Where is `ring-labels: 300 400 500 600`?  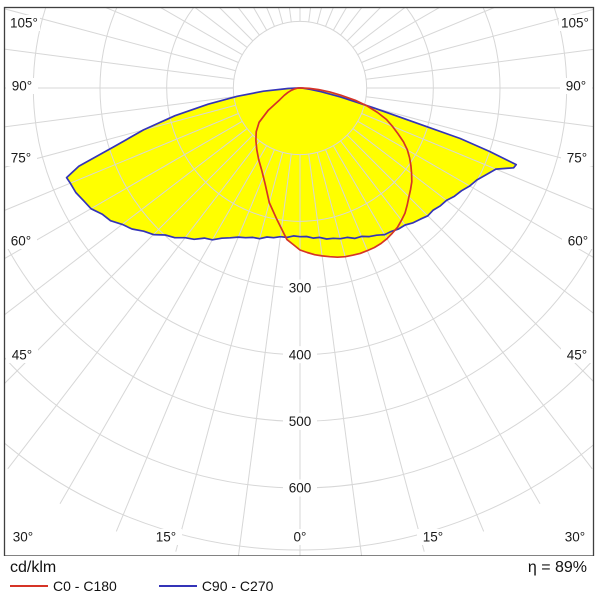
ring-labels: 300 400 500 600 is located at coordinates (300, 388).